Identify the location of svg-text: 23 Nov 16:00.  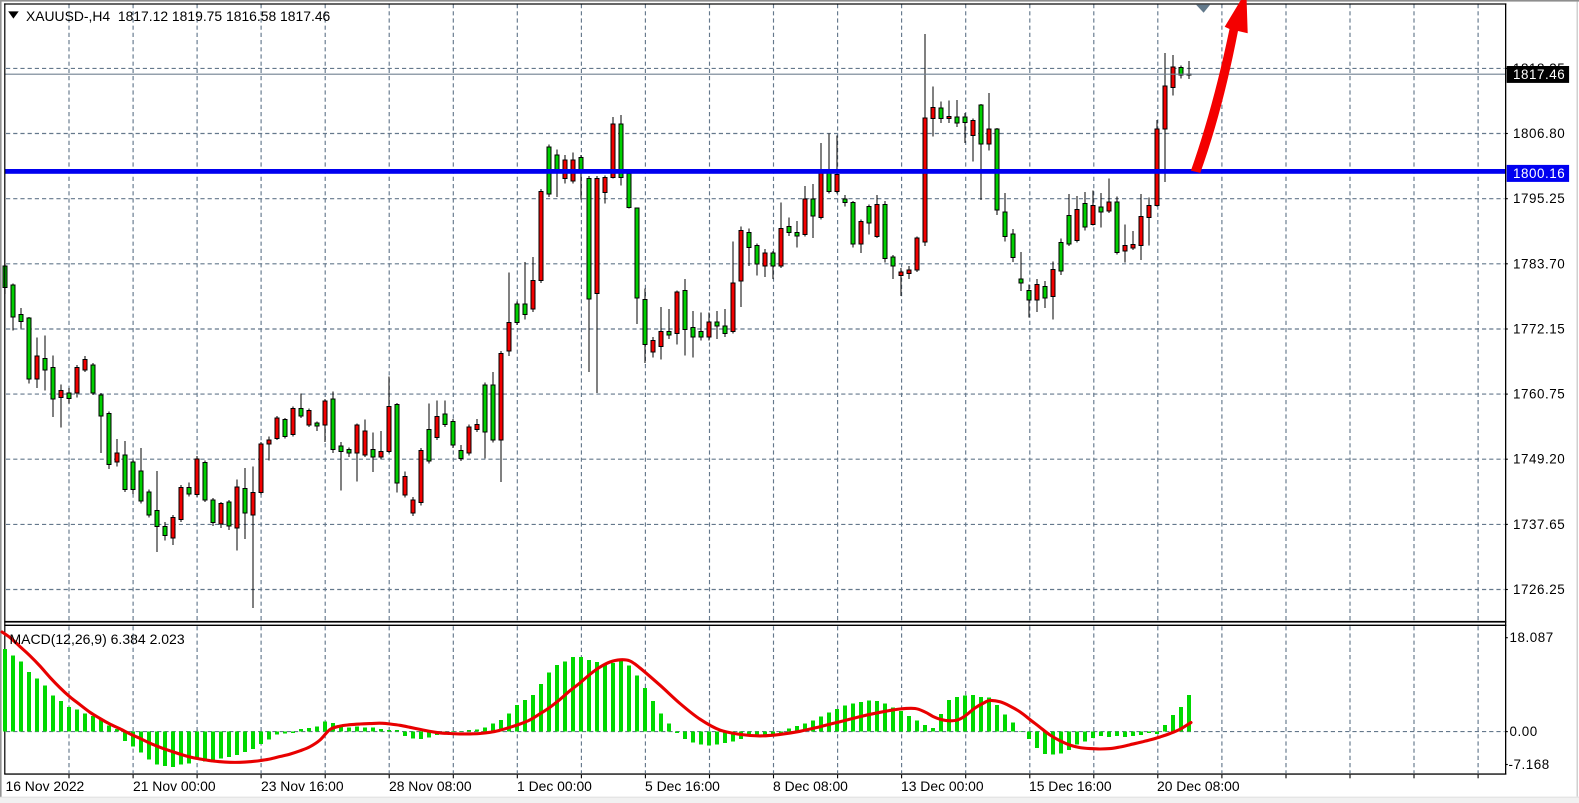
(302, 786).